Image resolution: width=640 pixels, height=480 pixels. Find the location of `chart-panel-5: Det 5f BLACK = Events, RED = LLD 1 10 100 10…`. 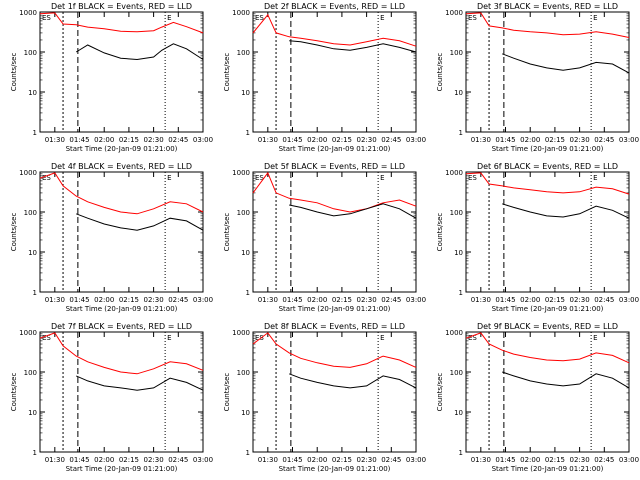

chart-panel-5: Det 5f BLACK = Events, RED = LLD 1 10 100 10… is located at coordinates (324, 237).